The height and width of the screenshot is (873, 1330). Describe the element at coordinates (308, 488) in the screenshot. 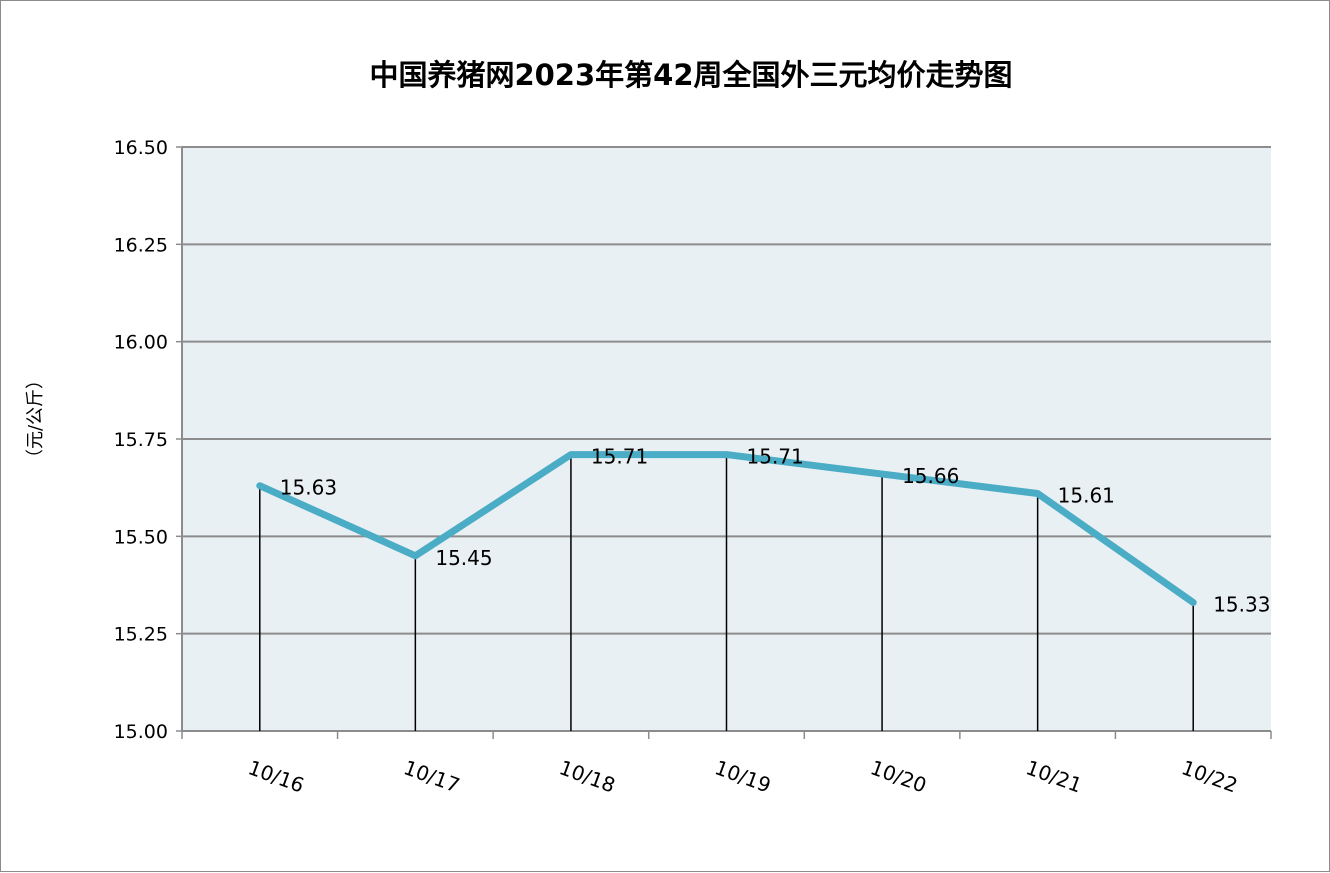

I see `data-label: 15.63` at that location.